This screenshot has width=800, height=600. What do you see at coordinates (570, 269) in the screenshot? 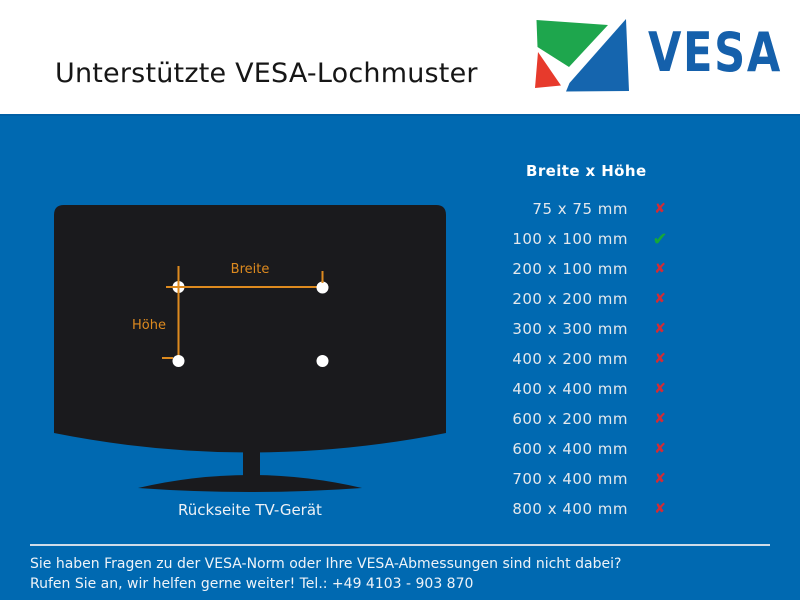
I see `size-label: 200 x 100 mm` at bounding box center [570, 269].